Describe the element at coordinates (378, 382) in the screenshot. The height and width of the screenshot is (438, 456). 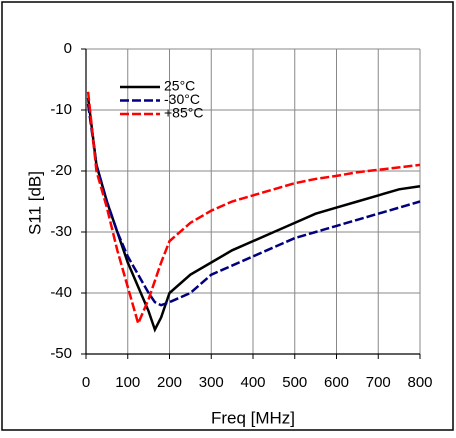
I see `x-tick-label: 700` at that location.